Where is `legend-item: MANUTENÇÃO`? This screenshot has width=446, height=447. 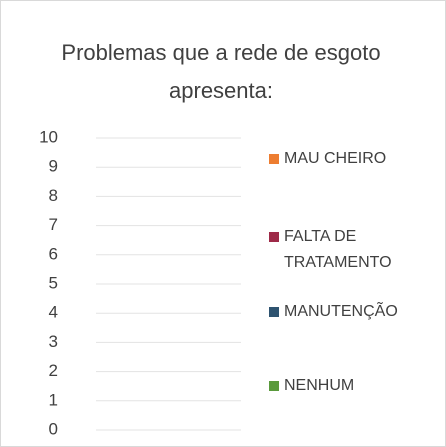 legend-item: MANUTENÇÃO is located at coordinates (351, 312).